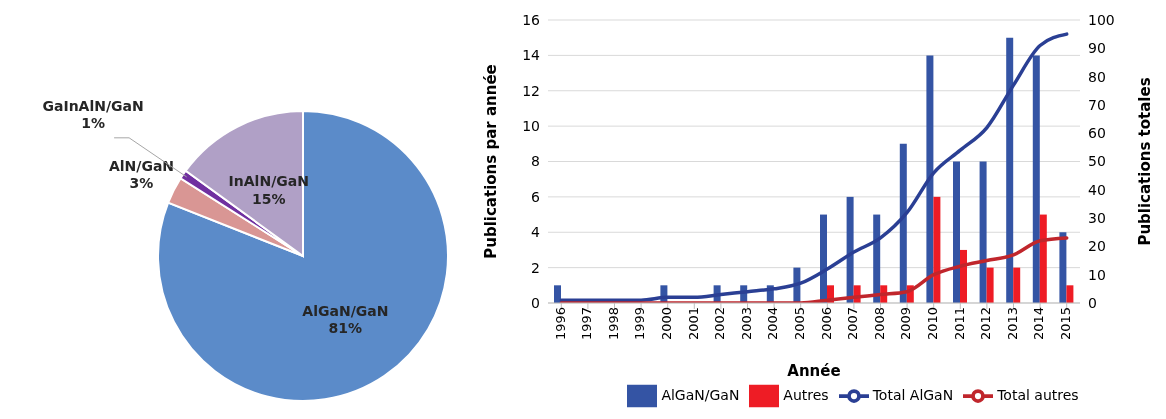 The width and height of the screenshot is (1166, 419). I want to click on x-tick-label: 2001, so click(693, 324).